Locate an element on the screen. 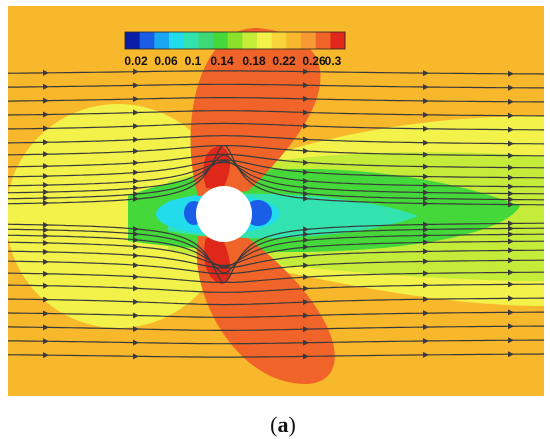 This screenshot has width=550, height=439. colorbar-tick-label: 0.06 is located at coordinates (166, 61).